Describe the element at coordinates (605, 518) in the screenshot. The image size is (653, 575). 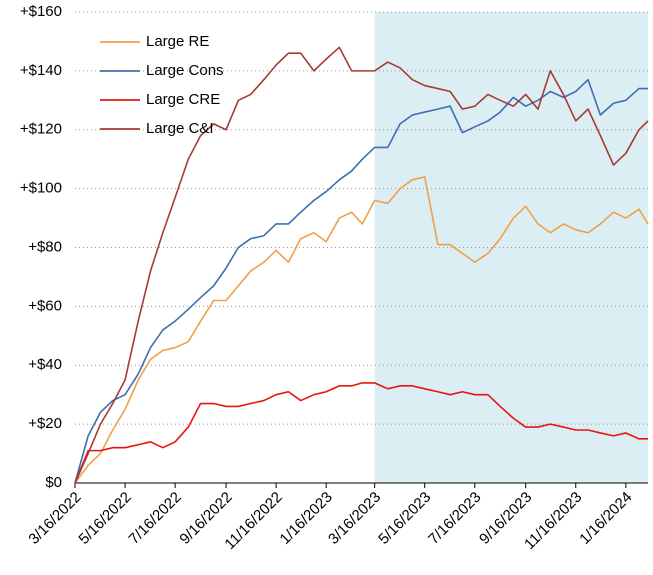
I see `x-tick-label: 1/16/2024` at that location.